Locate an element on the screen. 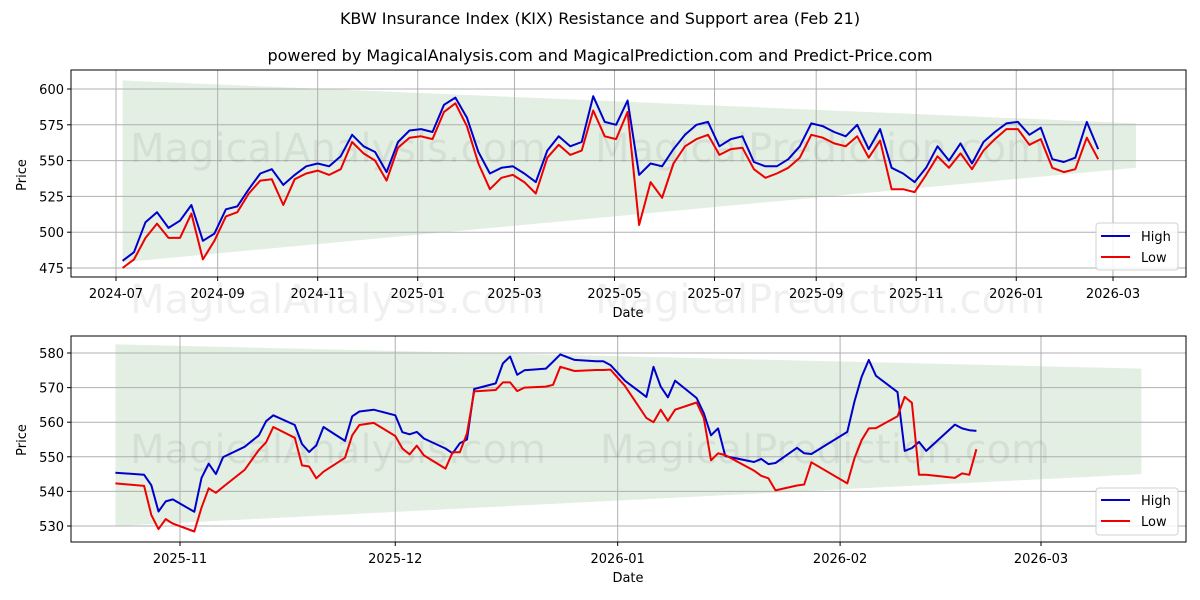 The image size is (1200, 600). x-tick-label: 2025-03 is located at coordinates (514, 294).